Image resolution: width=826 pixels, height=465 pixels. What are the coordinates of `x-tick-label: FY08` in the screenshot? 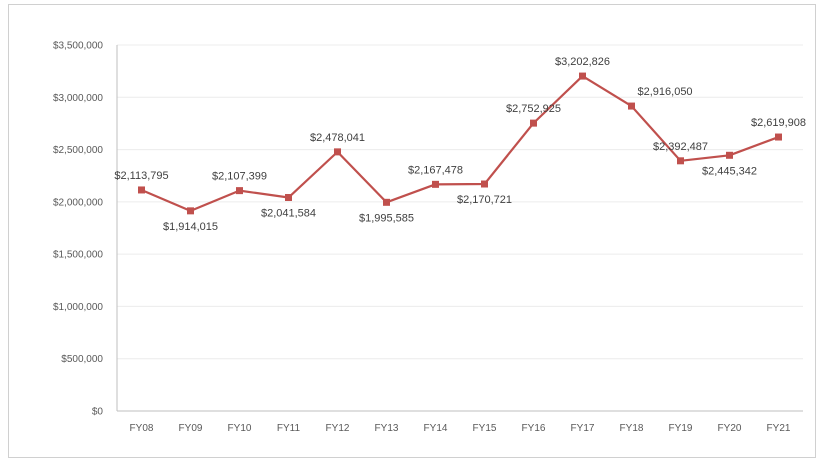 It's located at (142, 428).